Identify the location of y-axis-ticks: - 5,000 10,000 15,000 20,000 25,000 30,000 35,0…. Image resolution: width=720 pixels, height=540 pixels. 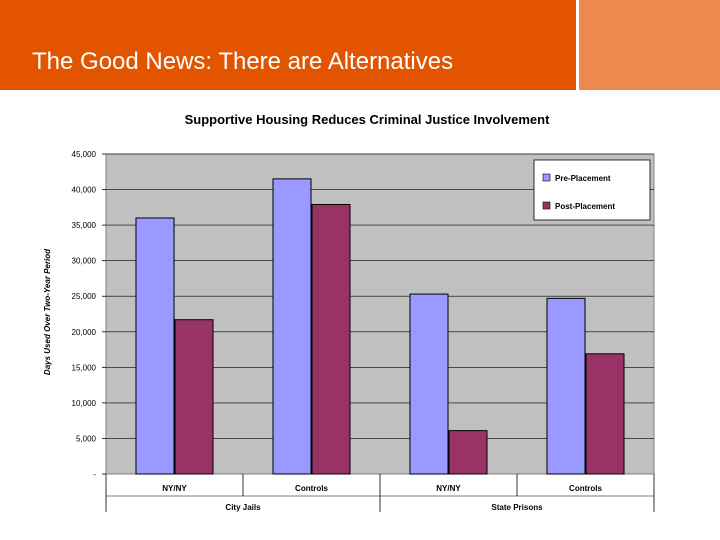
(89, 314).